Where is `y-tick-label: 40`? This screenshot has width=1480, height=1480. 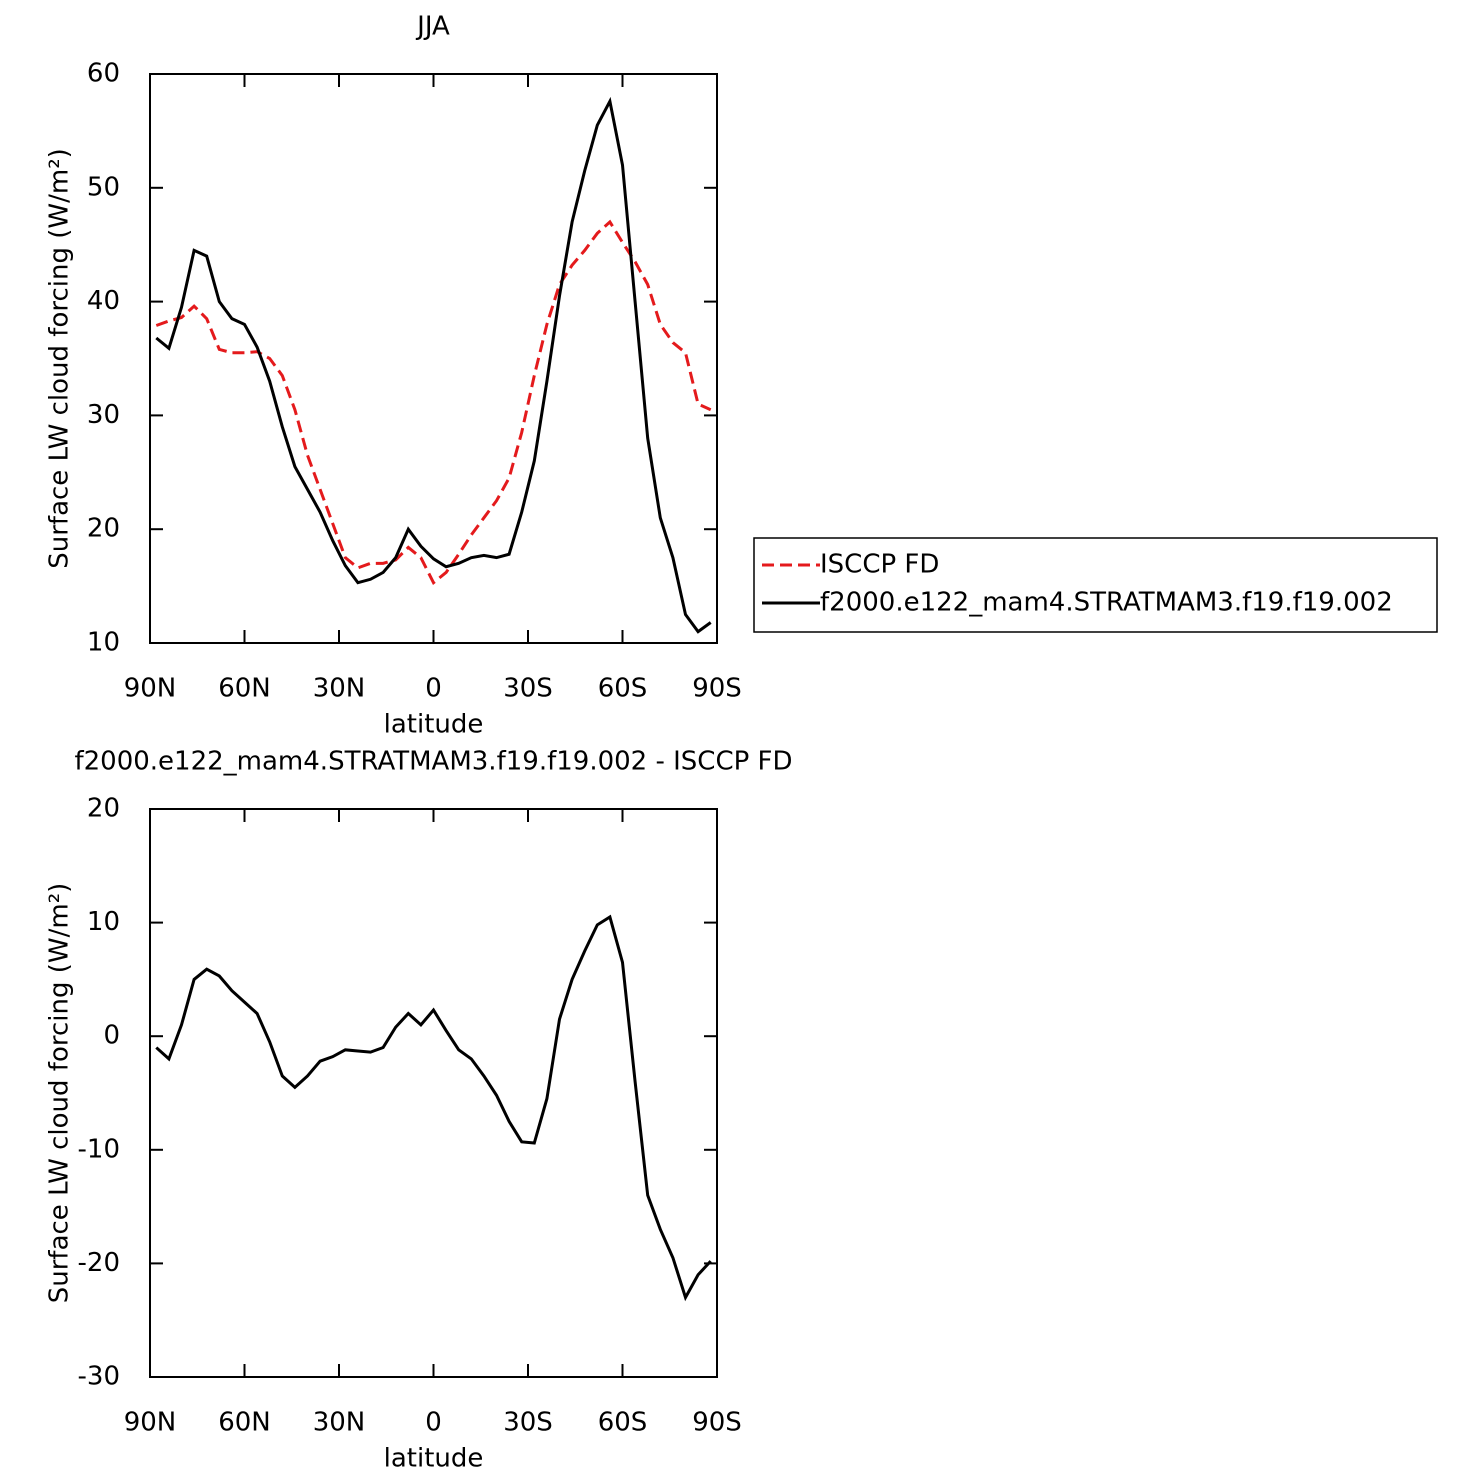 y-tick-label: 40 is located at coordinates (103, 301).